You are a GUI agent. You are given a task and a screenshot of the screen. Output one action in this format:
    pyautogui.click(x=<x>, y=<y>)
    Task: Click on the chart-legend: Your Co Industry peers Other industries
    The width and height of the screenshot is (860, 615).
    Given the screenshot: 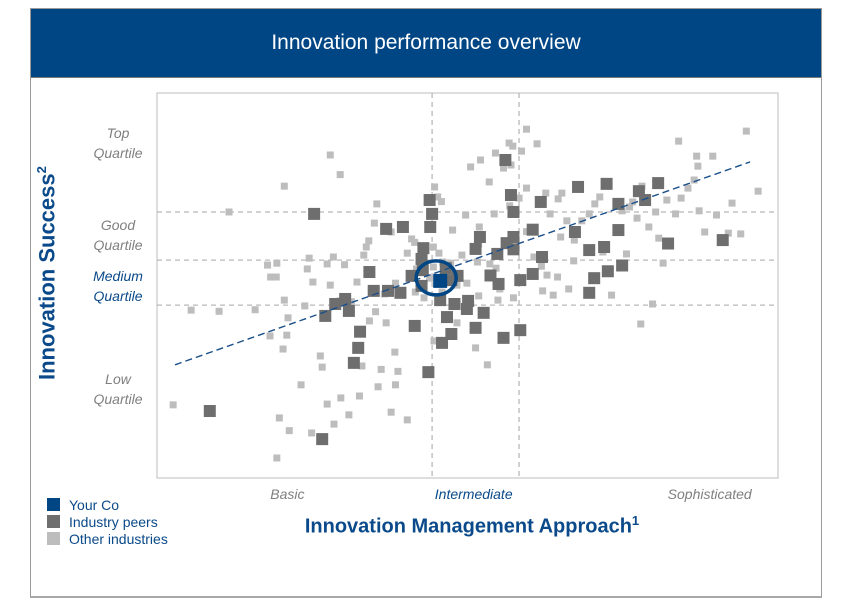 What is the action you would take?
    pyautogui.click(x=107, y=521)
    